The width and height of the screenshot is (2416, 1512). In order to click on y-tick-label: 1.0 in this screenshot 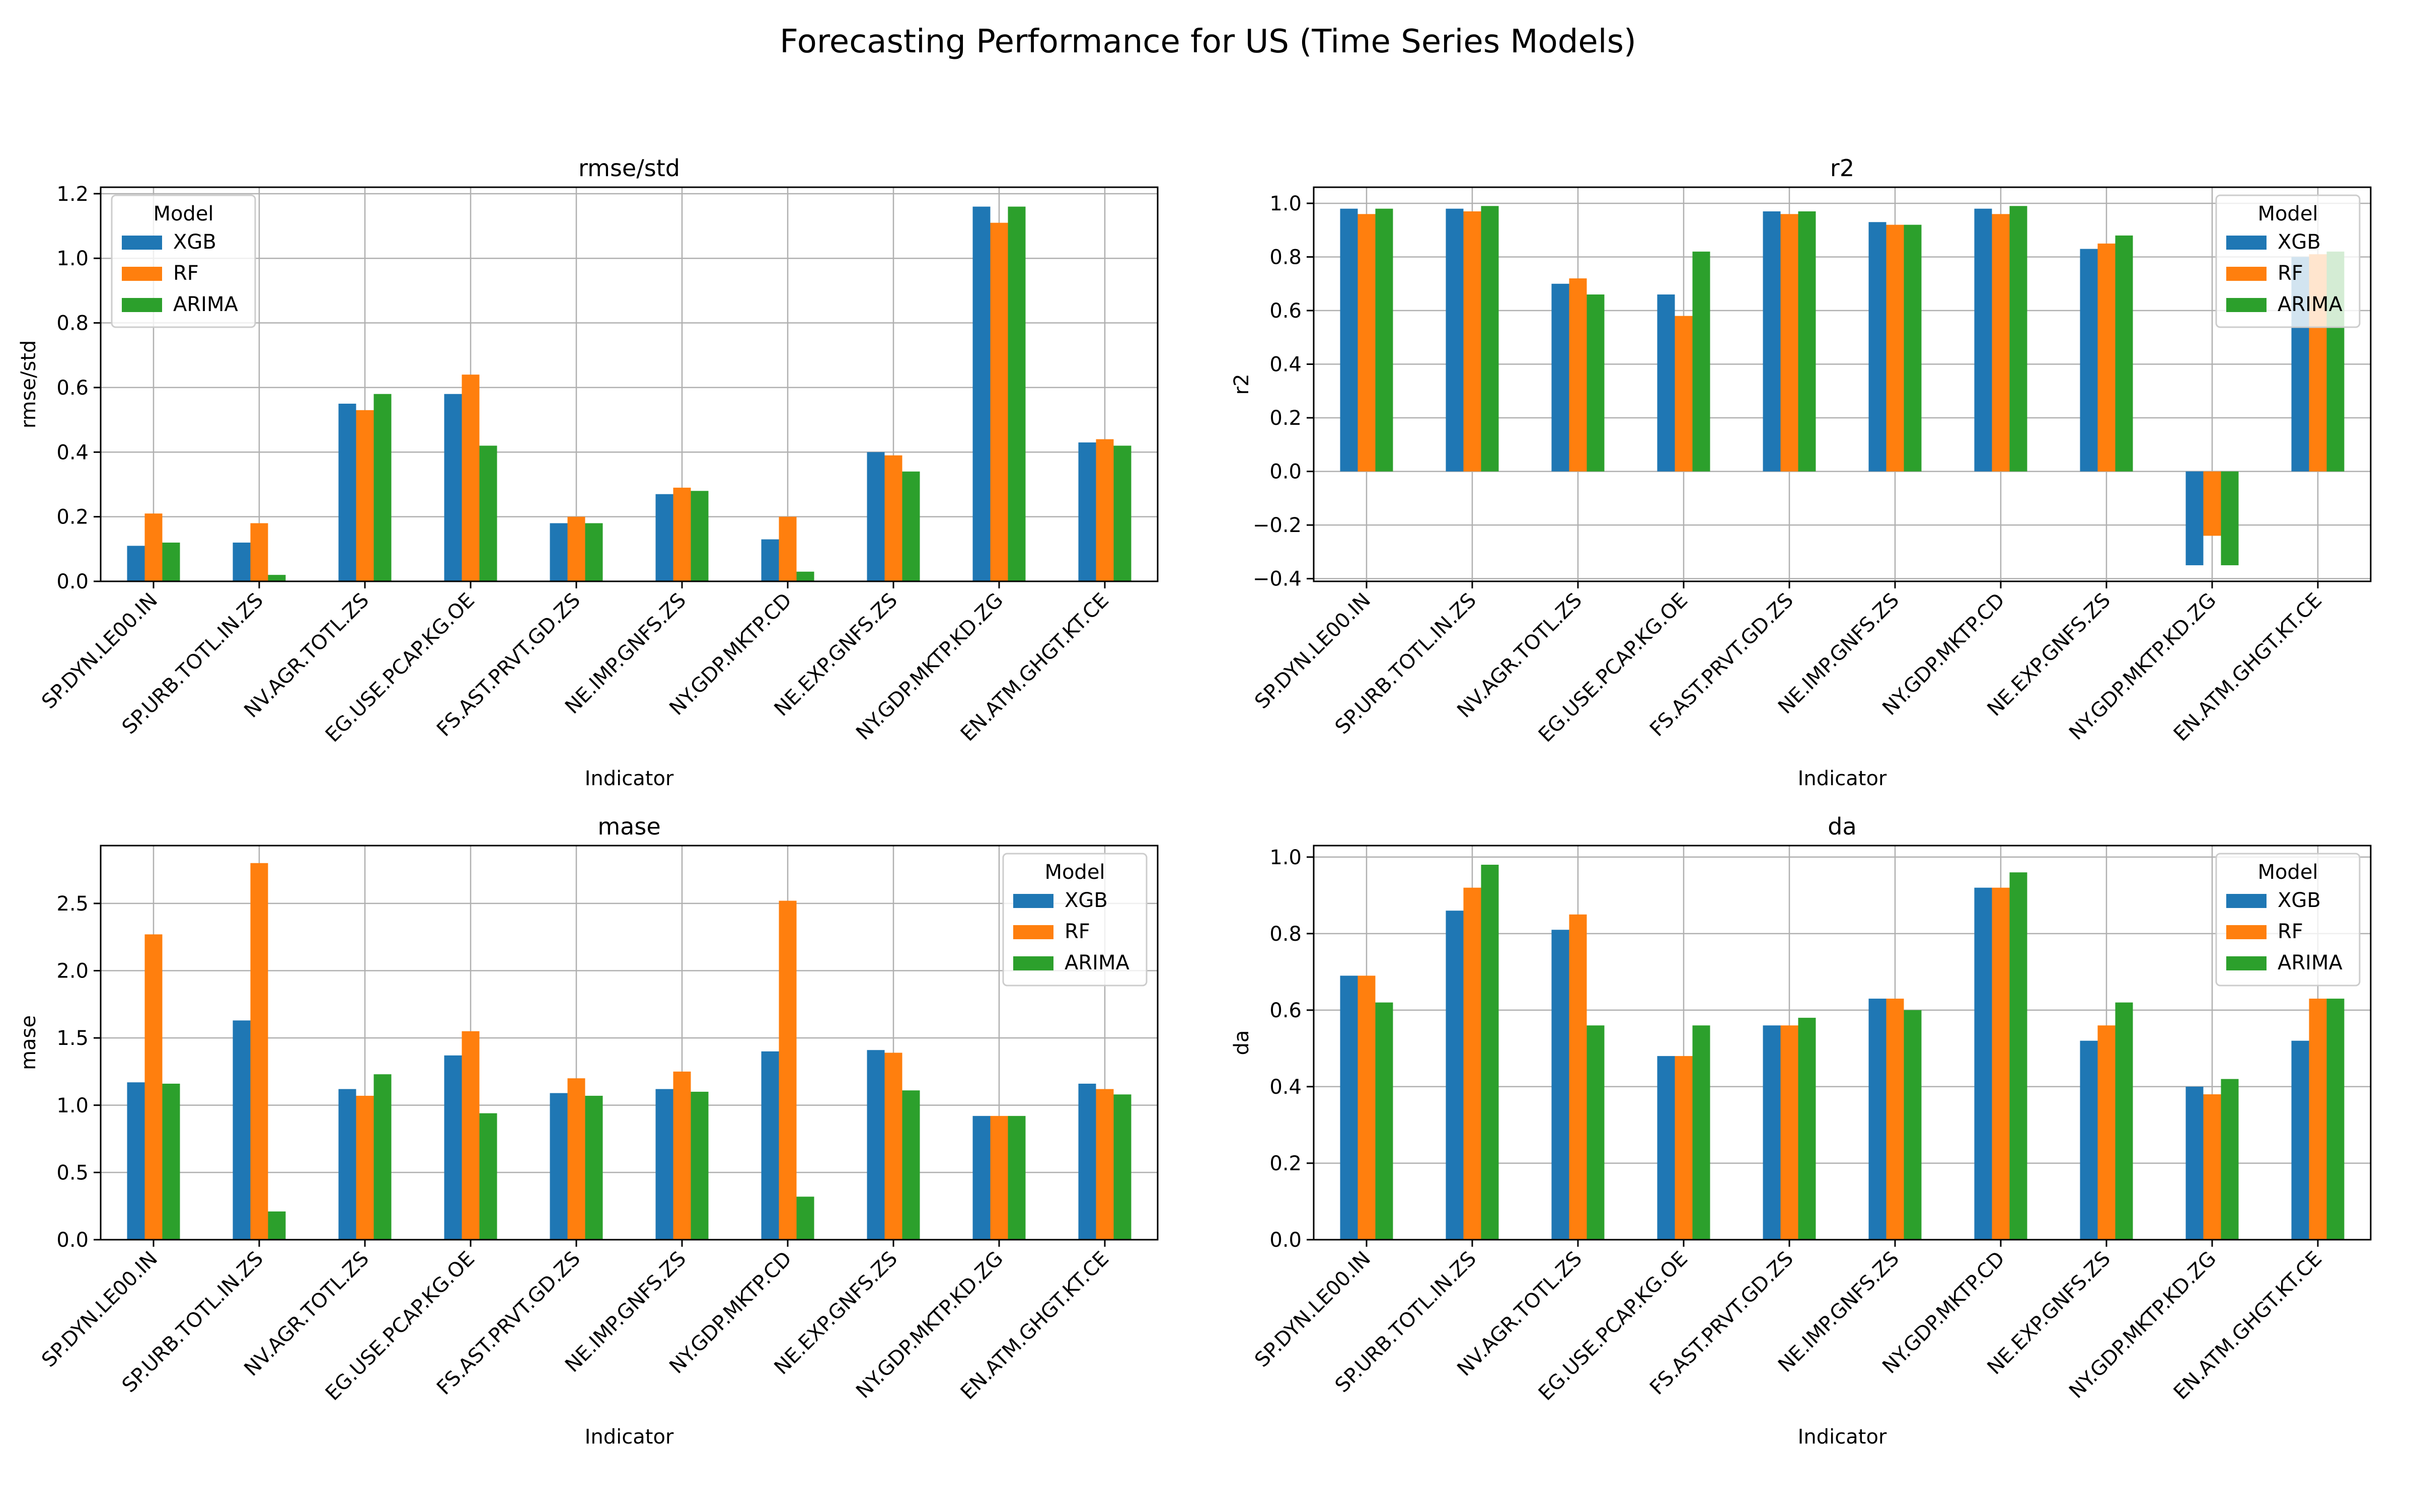, I will do `click(1285, 857)`.